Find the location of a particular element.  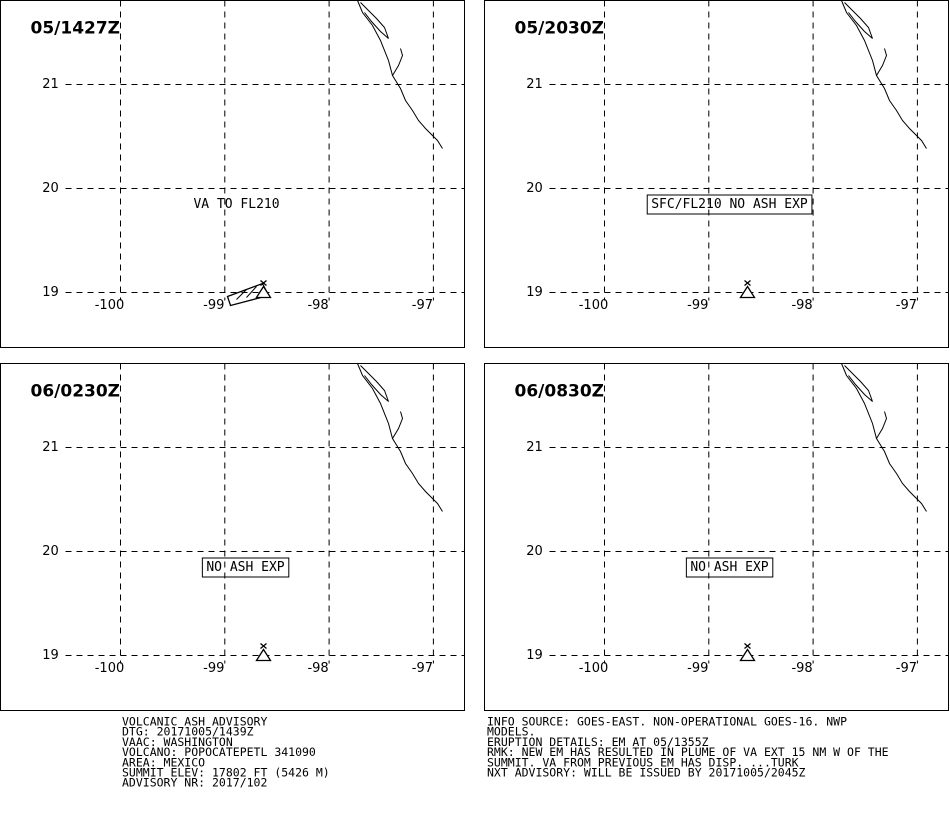

panel-annotation: SFC/FL210 NO ASH EXP is located at coordinates (729, 204).